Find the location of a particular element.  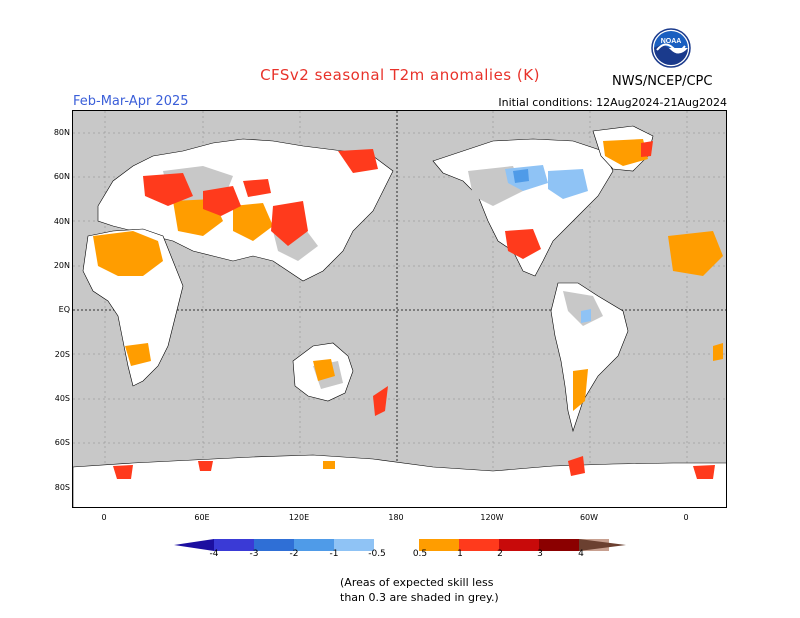

legend-tick-minus4: -4 is located at coordinates (214, 554).